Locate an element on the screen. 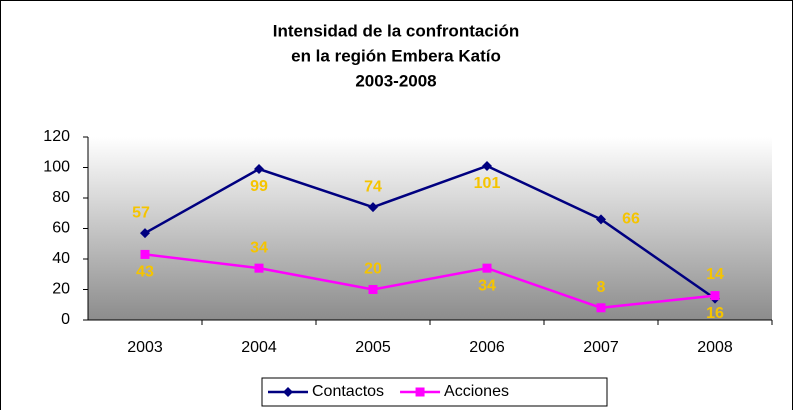 This screenshot has width=793, height=410. x-tick-label: 2008 is located at coordinates (715, 347).